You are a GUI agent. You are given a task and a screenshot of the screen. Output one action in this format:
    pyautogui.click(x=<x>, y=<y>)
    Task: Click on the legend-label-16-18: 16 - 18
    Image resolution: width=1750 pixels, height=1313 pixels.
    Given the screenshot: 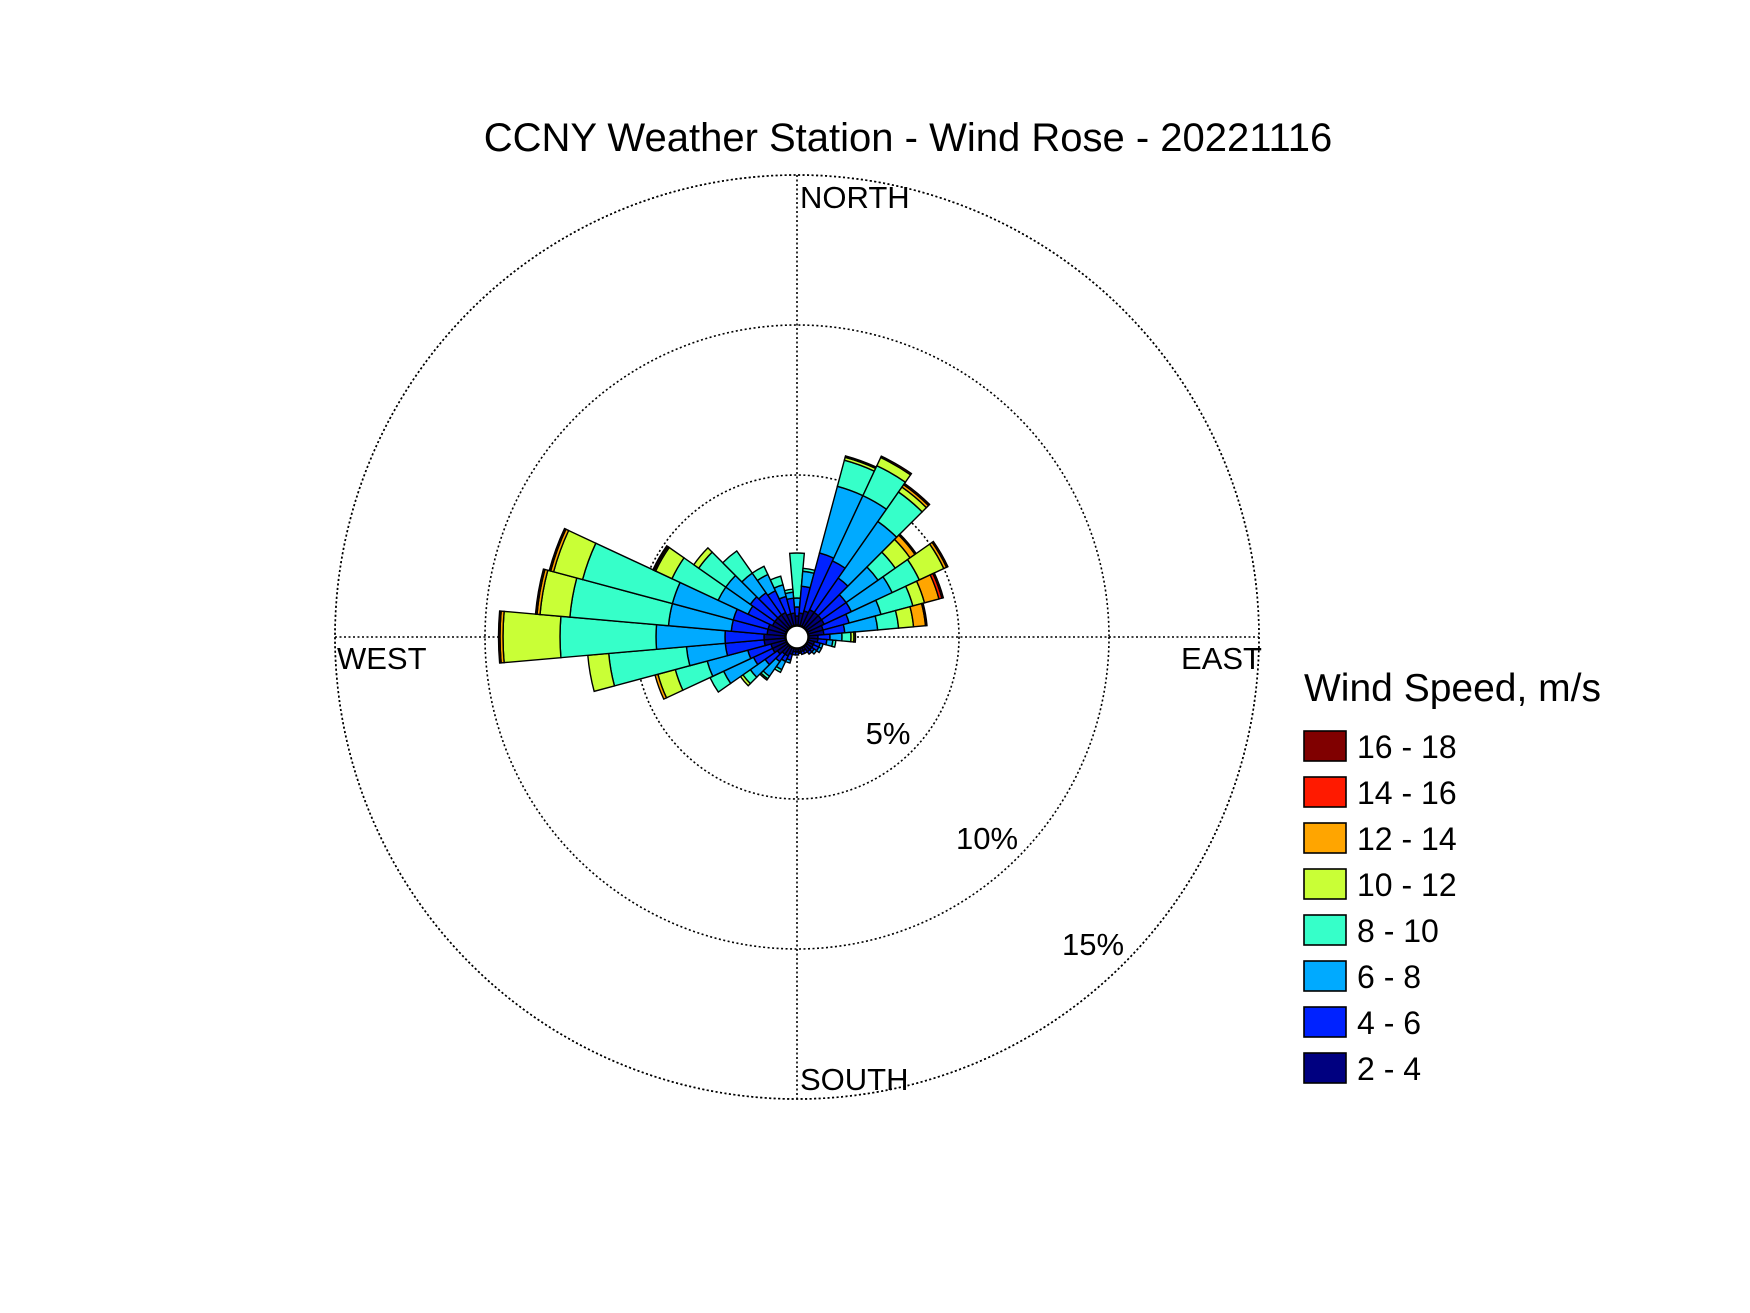 What is the action you would take?
    pyautogui.click(x=1407, y=747)
    